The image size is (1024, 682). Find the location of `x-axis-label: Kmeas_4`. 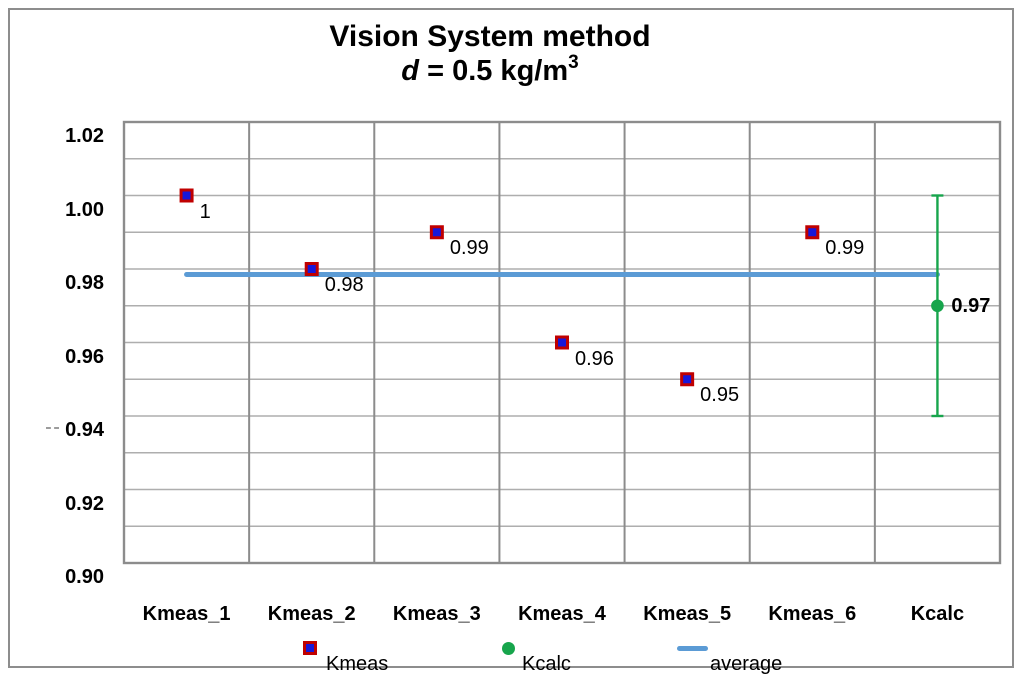

x-axis-label: Kmeas_4 is located at coordinates (562, 614).